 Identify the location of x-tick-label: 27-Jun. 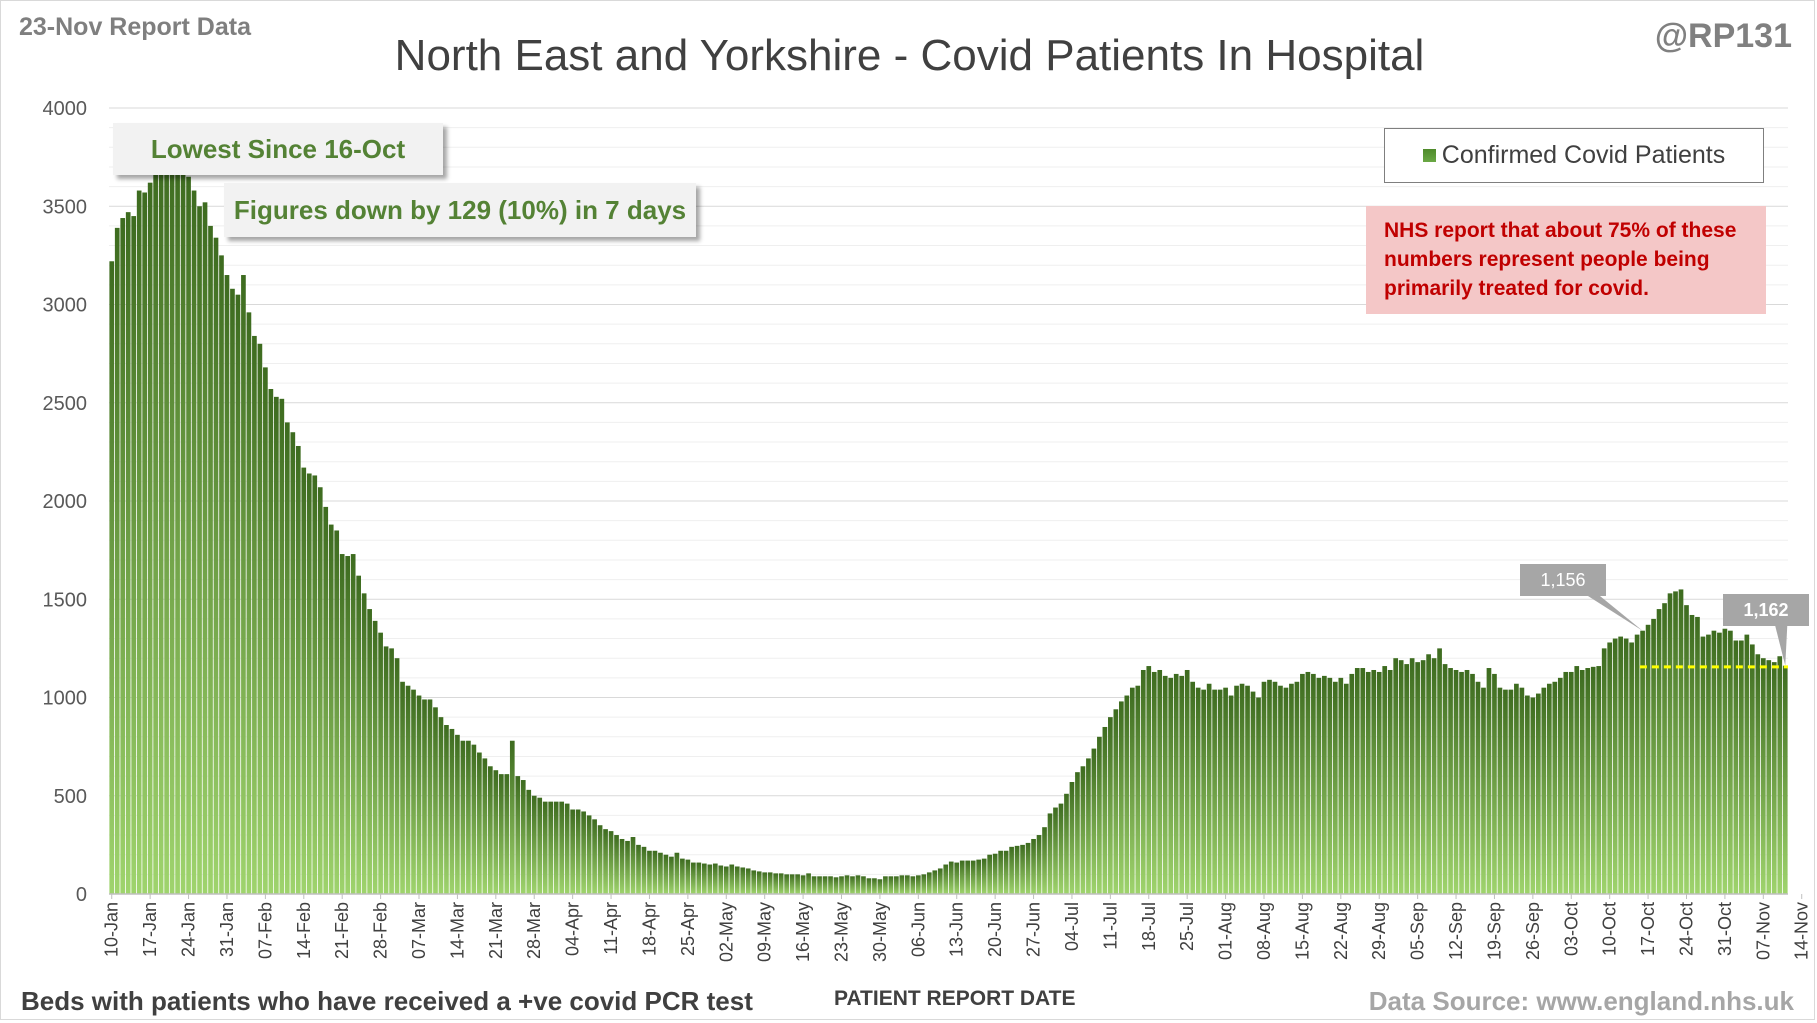
(1034, 929).